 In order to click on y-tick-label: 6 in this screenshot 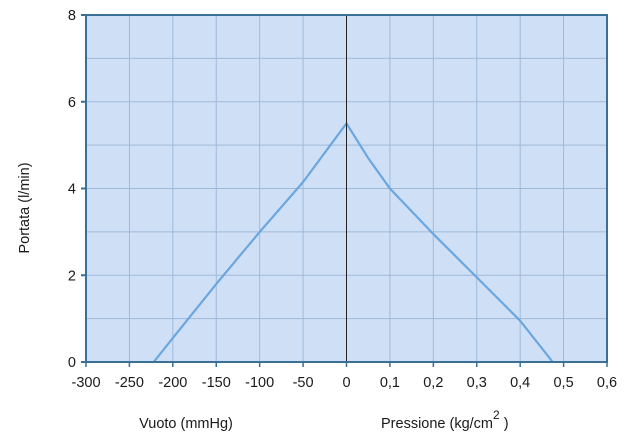, I will do `click(72, 103)`.